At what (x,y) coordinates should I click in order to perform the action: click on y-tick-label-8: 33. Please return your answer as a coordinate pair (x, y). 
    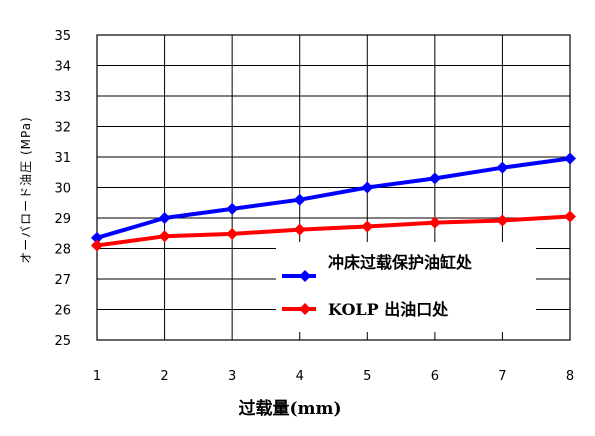
    Looking at the image, I should click on (62, 97).